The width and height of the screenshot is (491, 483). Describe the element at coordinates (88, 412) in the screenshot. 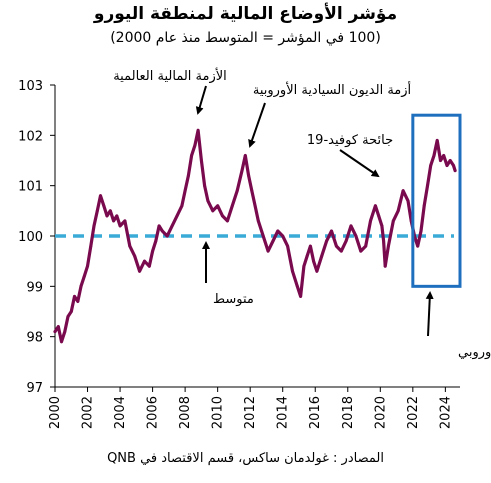

I see `x-tick-label: 2002` at that location.